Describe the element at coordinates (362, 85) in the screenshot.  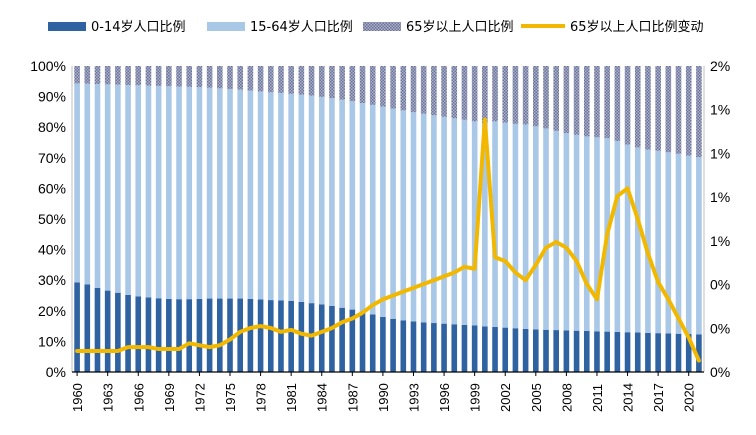
I see `bar-1988-s2` at that location.